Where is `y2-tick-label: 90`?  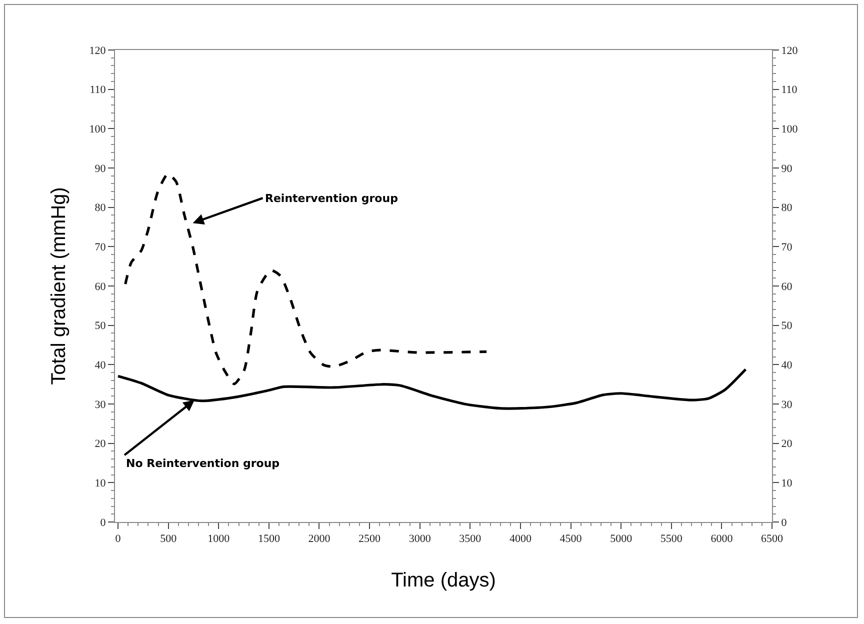 y2-tick-label: 90 is located at coordinates (787, 168).